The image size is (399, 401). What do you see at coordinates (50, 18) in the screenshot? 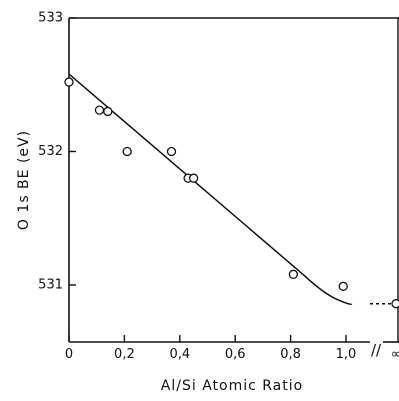
I see `y-tick-label-2: 533` at bounding box center [50, 18].